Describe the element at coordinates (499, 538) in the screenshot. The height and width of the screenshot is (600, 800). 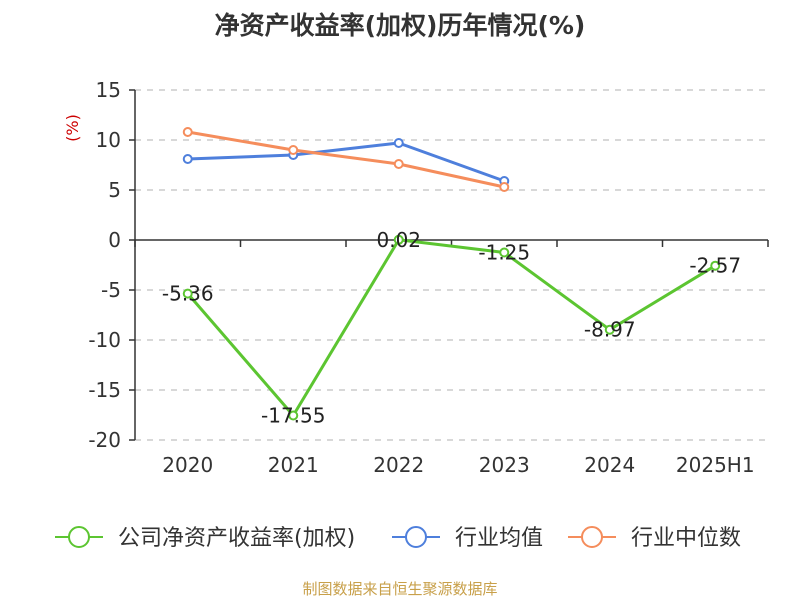
I see `legend-label: 行业均值` at that location.